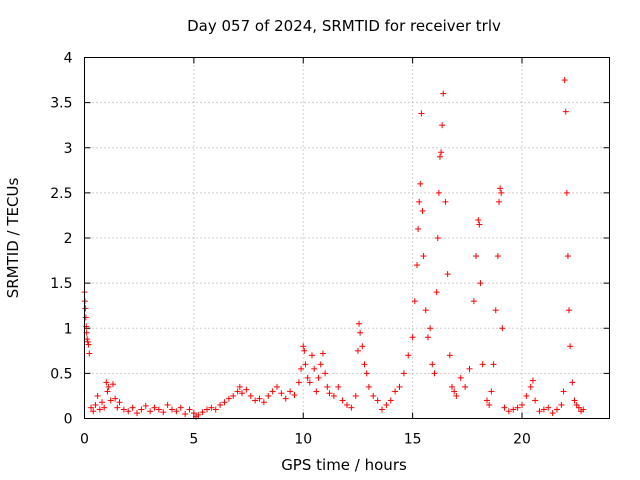 Image resolution: width=640 pixels, height=480 pixels. What do you see at coordinates (68, 420) in the screenshot?
I see `y-tick-label: 0` at bounding box center [68, 420].